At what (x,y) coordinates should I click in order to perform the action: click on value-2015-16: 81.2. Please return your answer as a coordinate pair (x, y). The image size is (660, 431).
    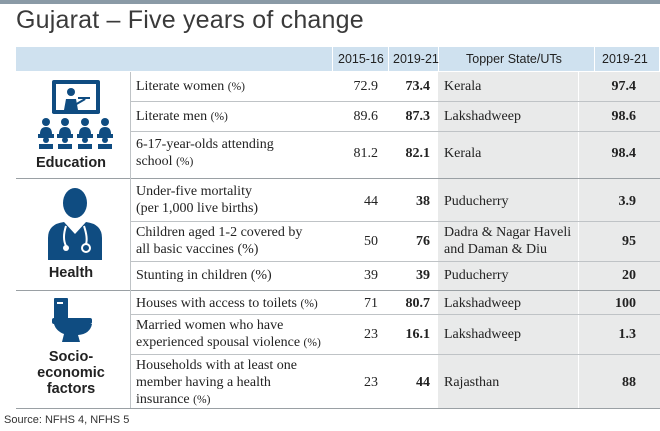
    Looking at the image, I should click on (366, 153).